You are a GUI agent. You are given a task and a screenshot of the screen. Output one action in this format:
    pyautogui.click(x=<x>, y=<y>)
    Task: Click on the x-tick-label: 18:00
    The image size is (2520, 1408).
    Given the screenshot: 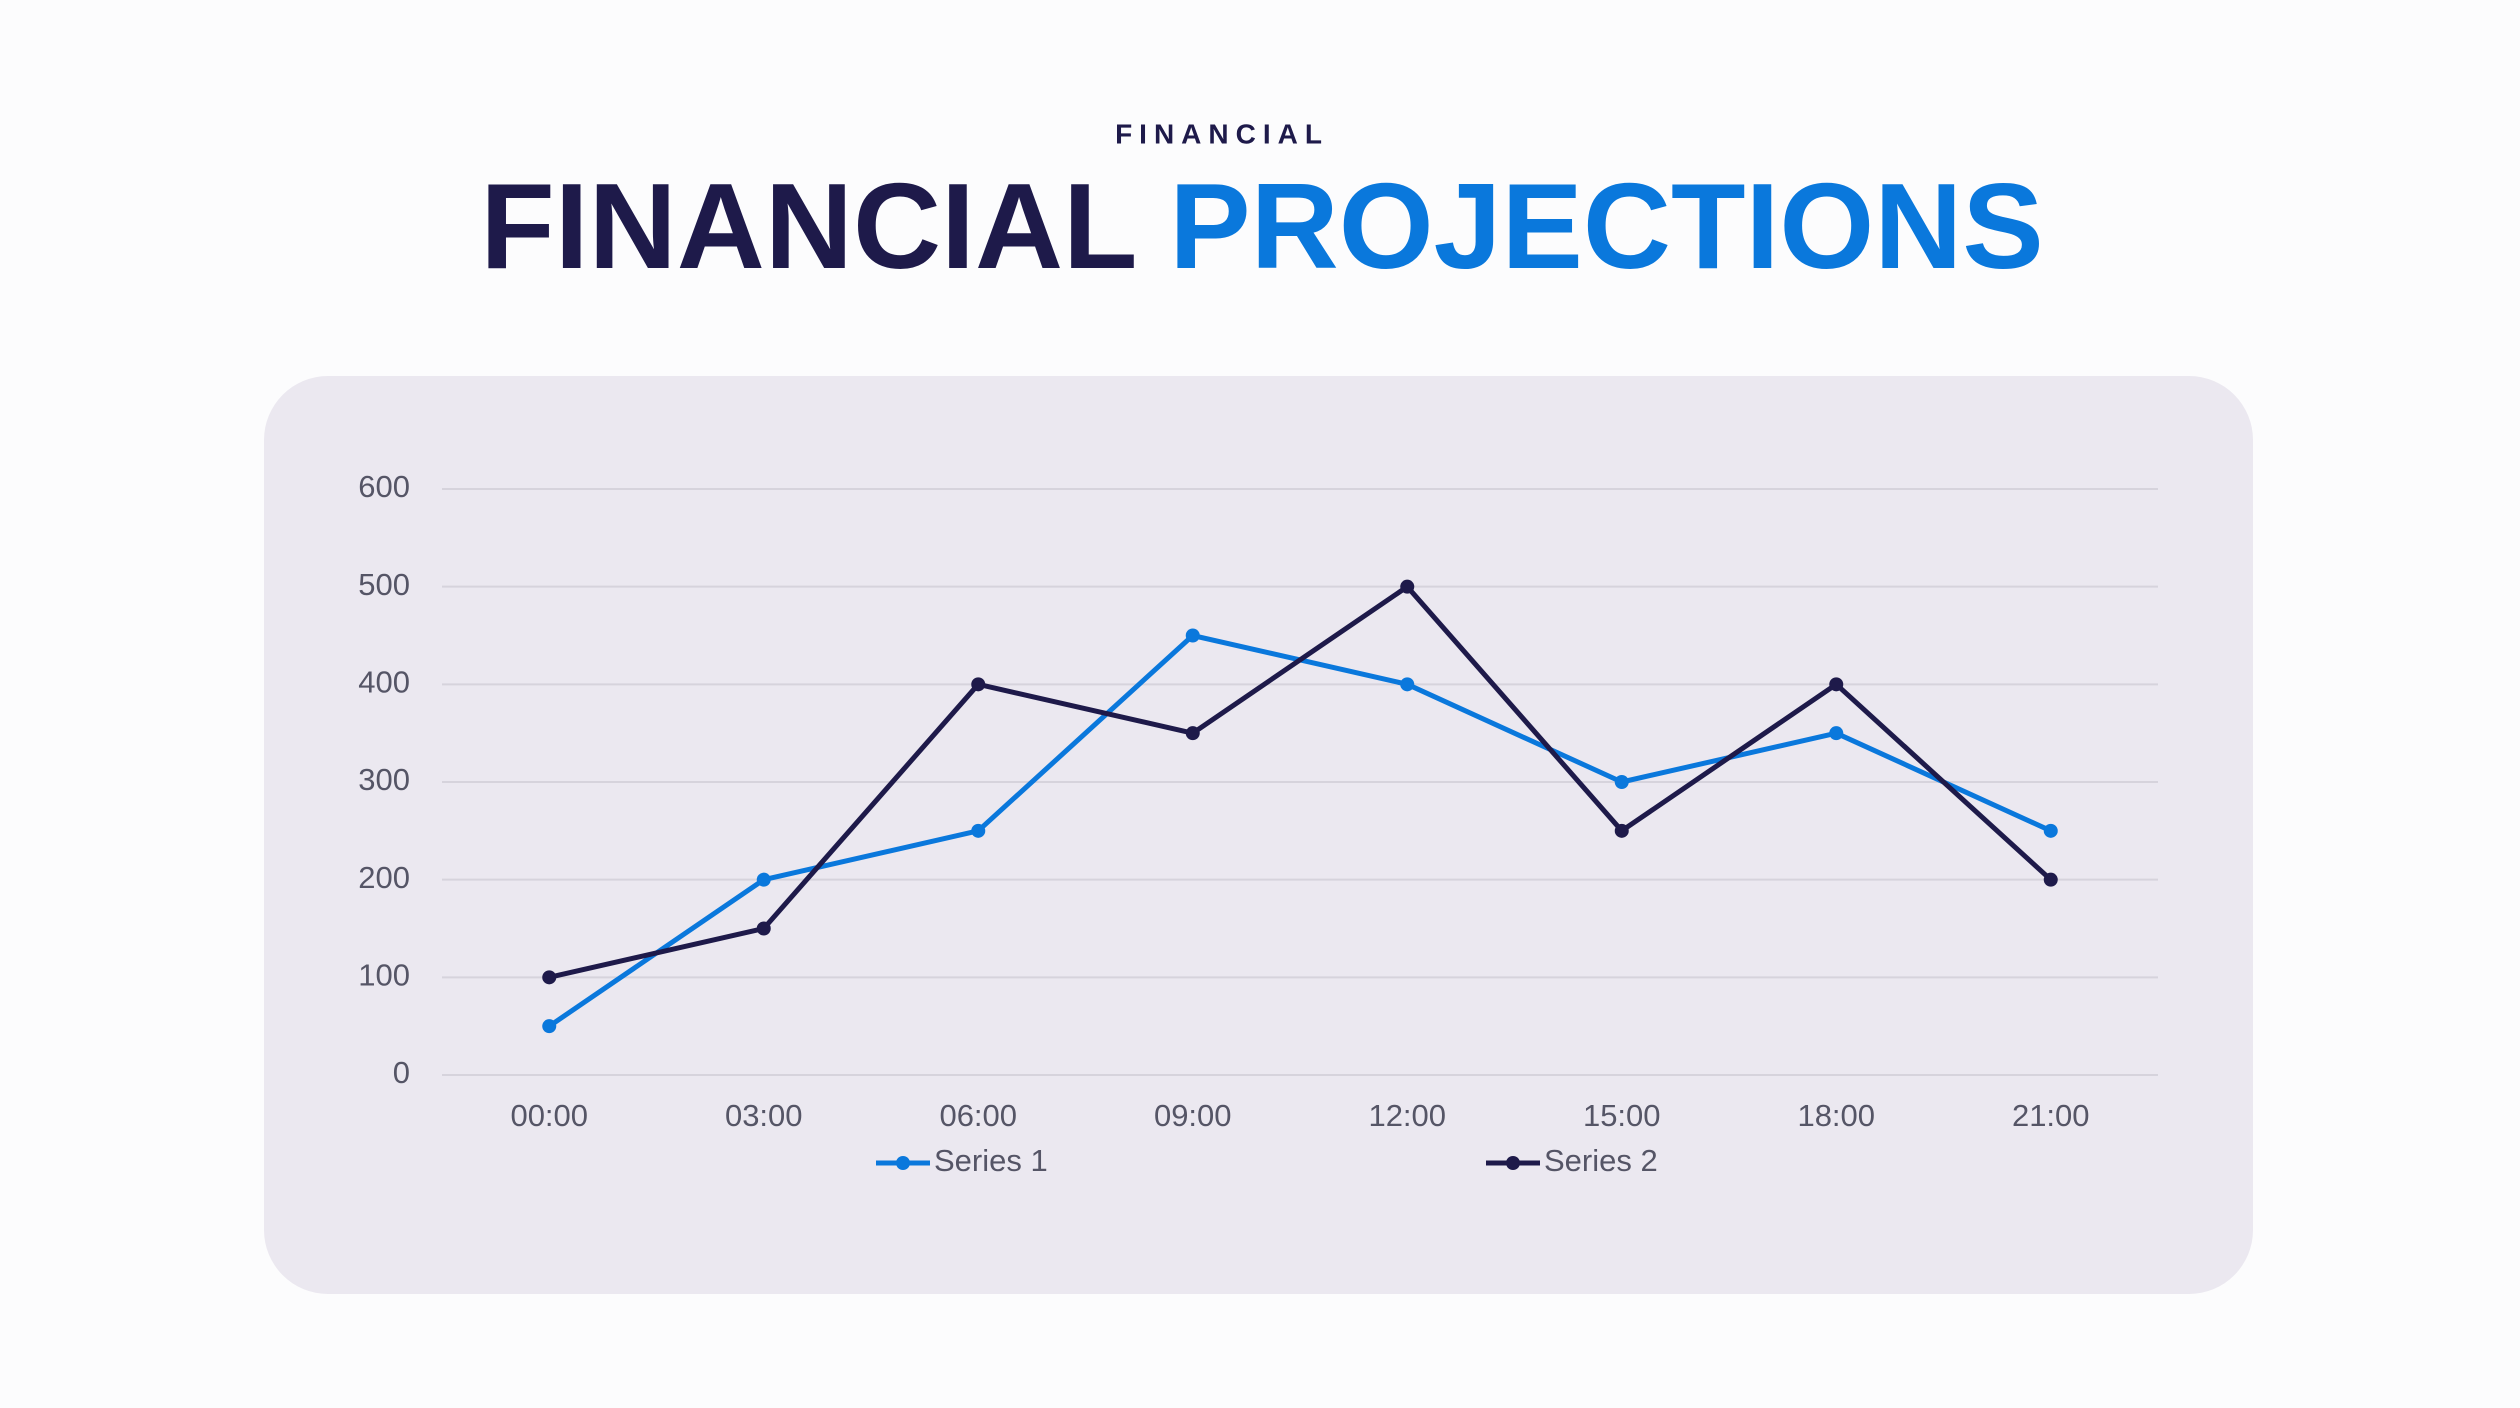 What is the action you would take?
    pyautogui.click(x=1836, y=1115)
    